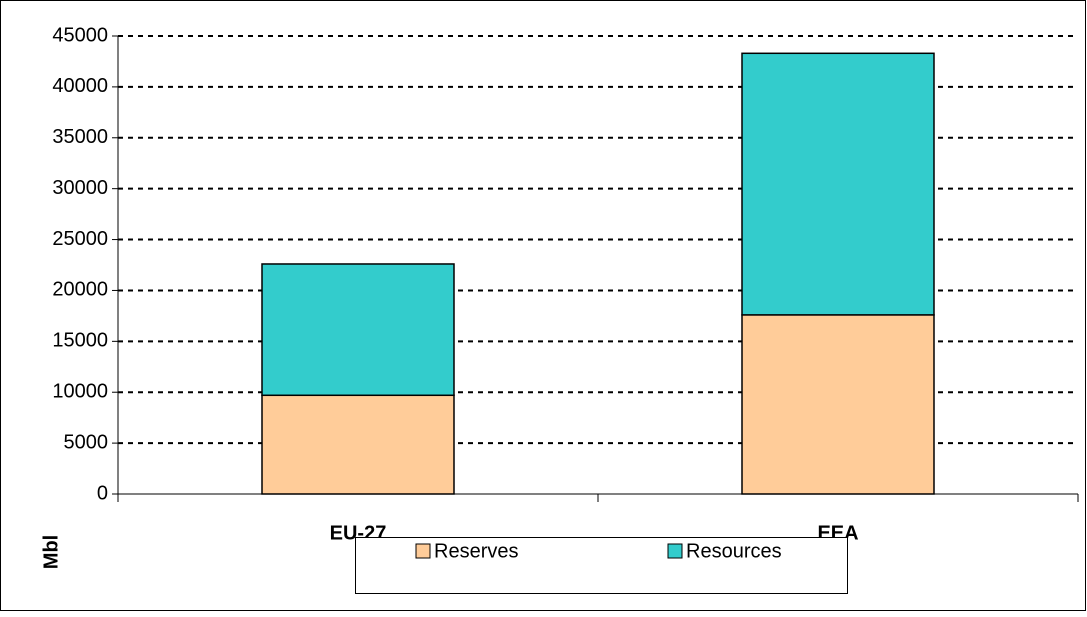  What do you see at coordinates (80, 290) in the screenshot?
I see `y-tick-label: 20000` at bounding box center [80, 290].